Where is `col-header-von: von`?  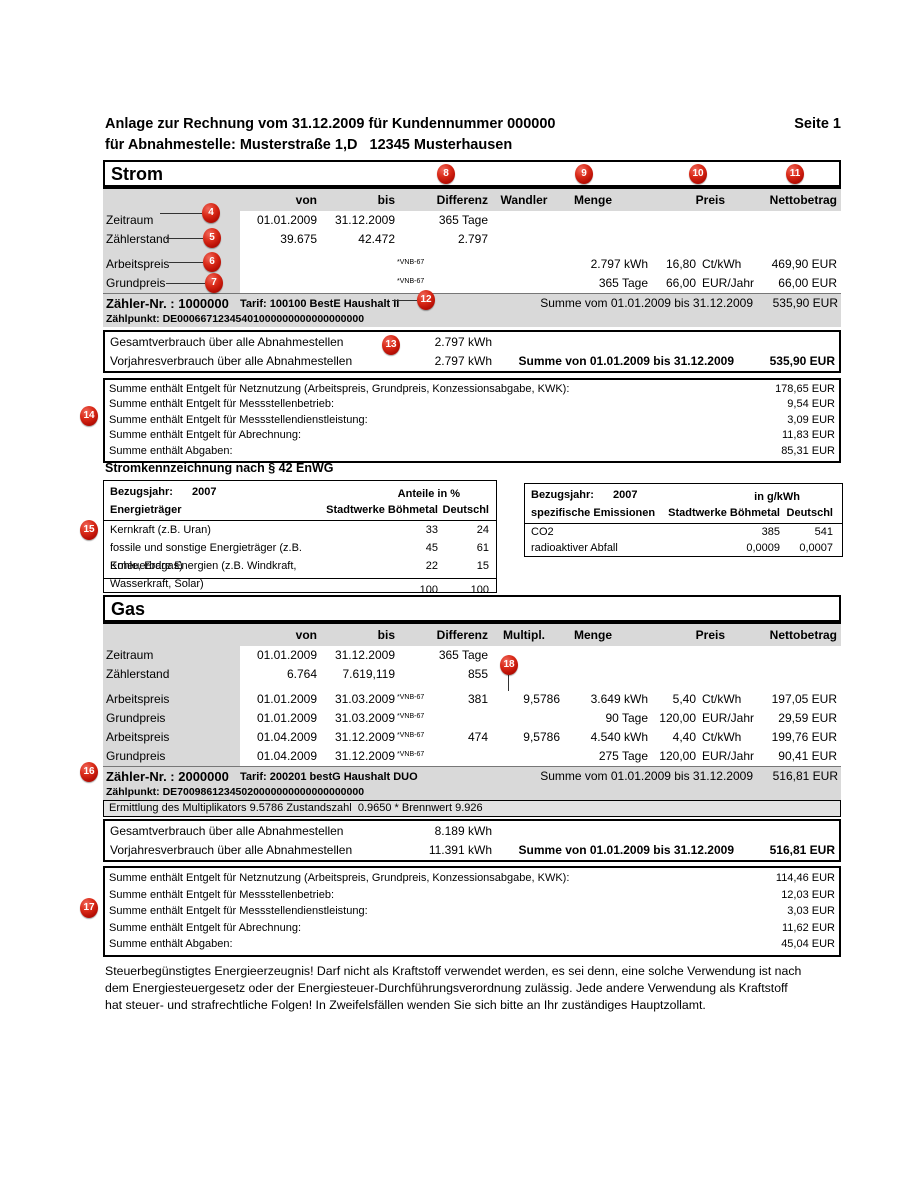 col-header-von: von is located at coordinates (306, 200).